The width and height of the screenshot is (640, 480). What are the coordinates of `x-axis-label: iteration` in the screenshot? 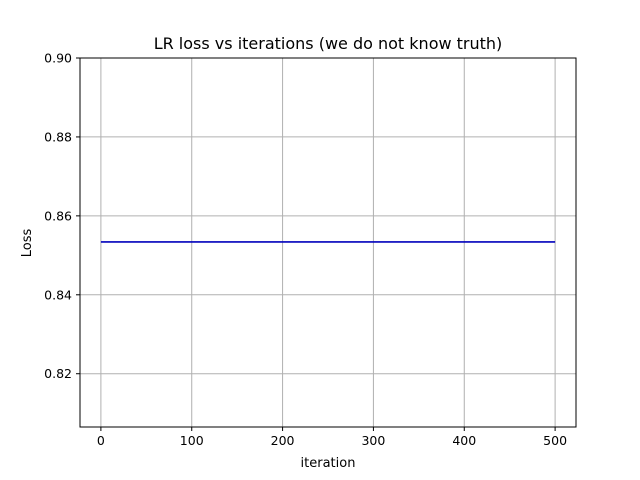 It's located at (328, 463).